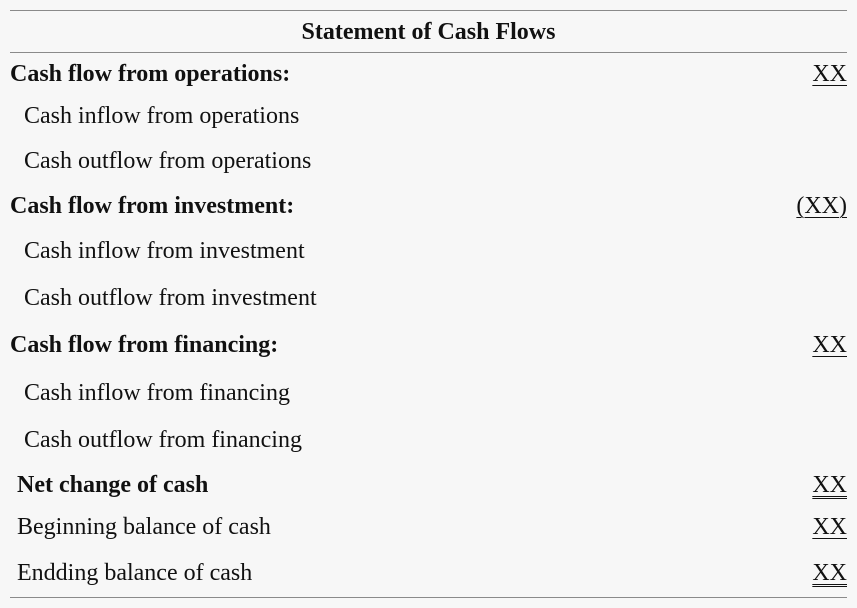 The height and width of the screenshot is (608, 857). Describe the element at coordinates (428, 32) in the screenshot. I see `statement-title: Statement of Cash Flows` at that location.